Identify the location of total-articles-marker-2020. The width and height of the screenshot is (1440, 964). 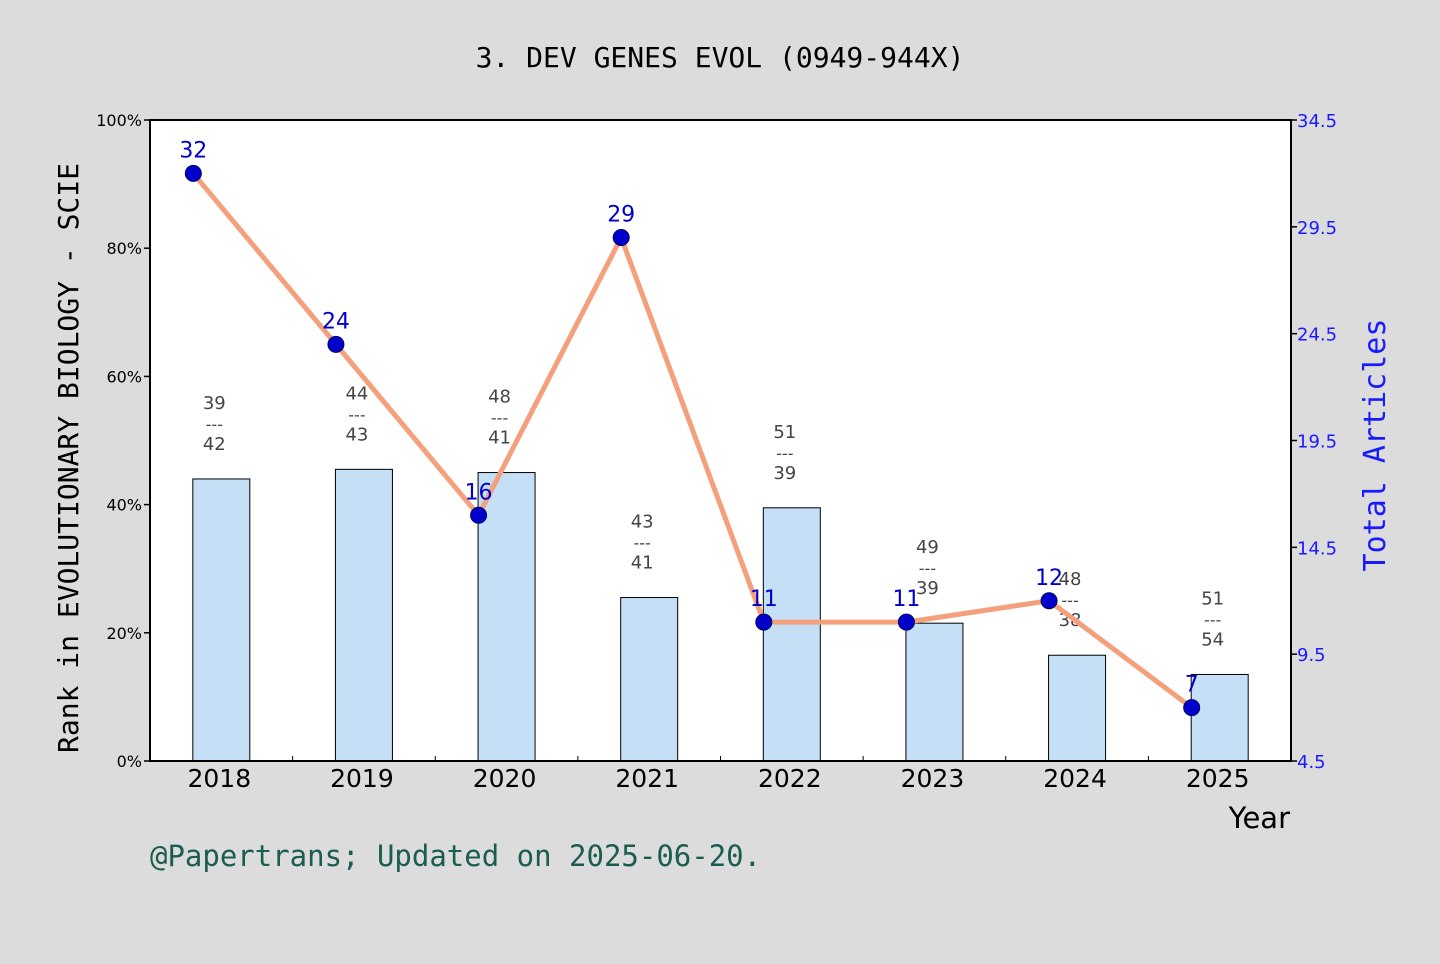
(479, 515).